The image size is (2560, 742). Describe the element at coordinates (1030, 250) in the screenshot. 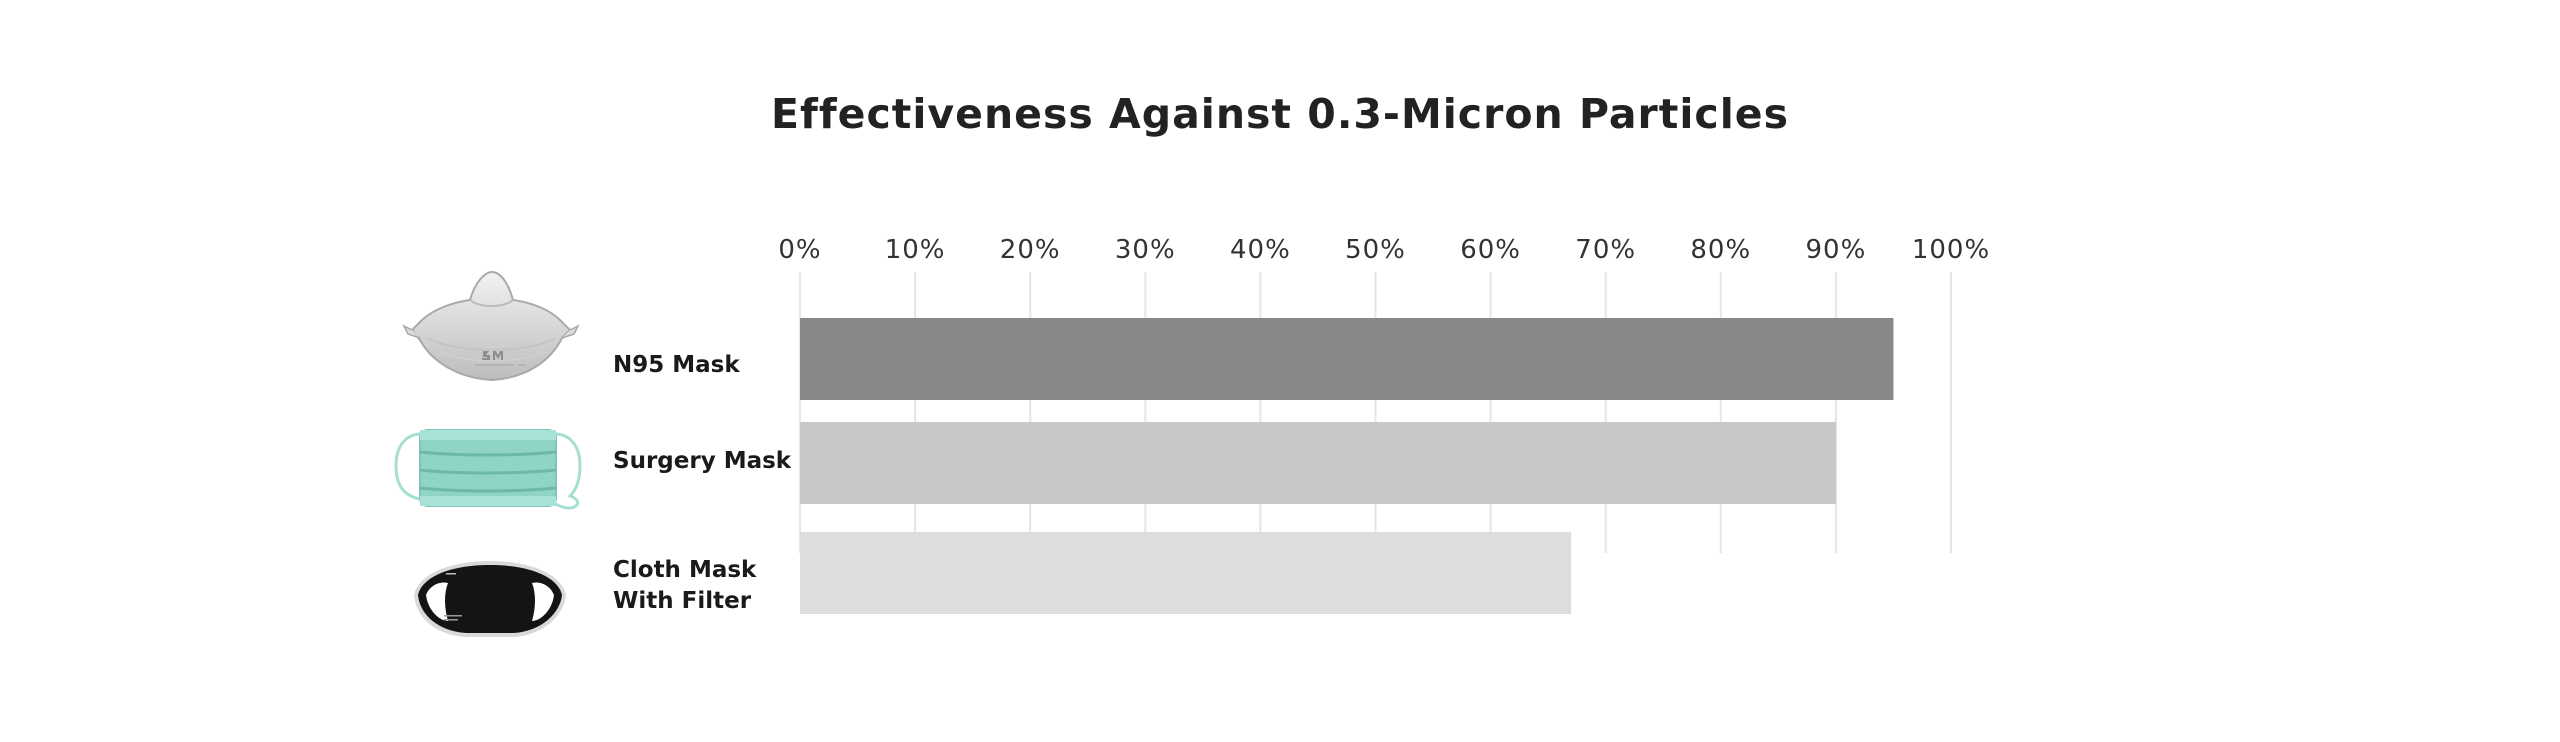

I see `x-tick-label: 20%` at that location.